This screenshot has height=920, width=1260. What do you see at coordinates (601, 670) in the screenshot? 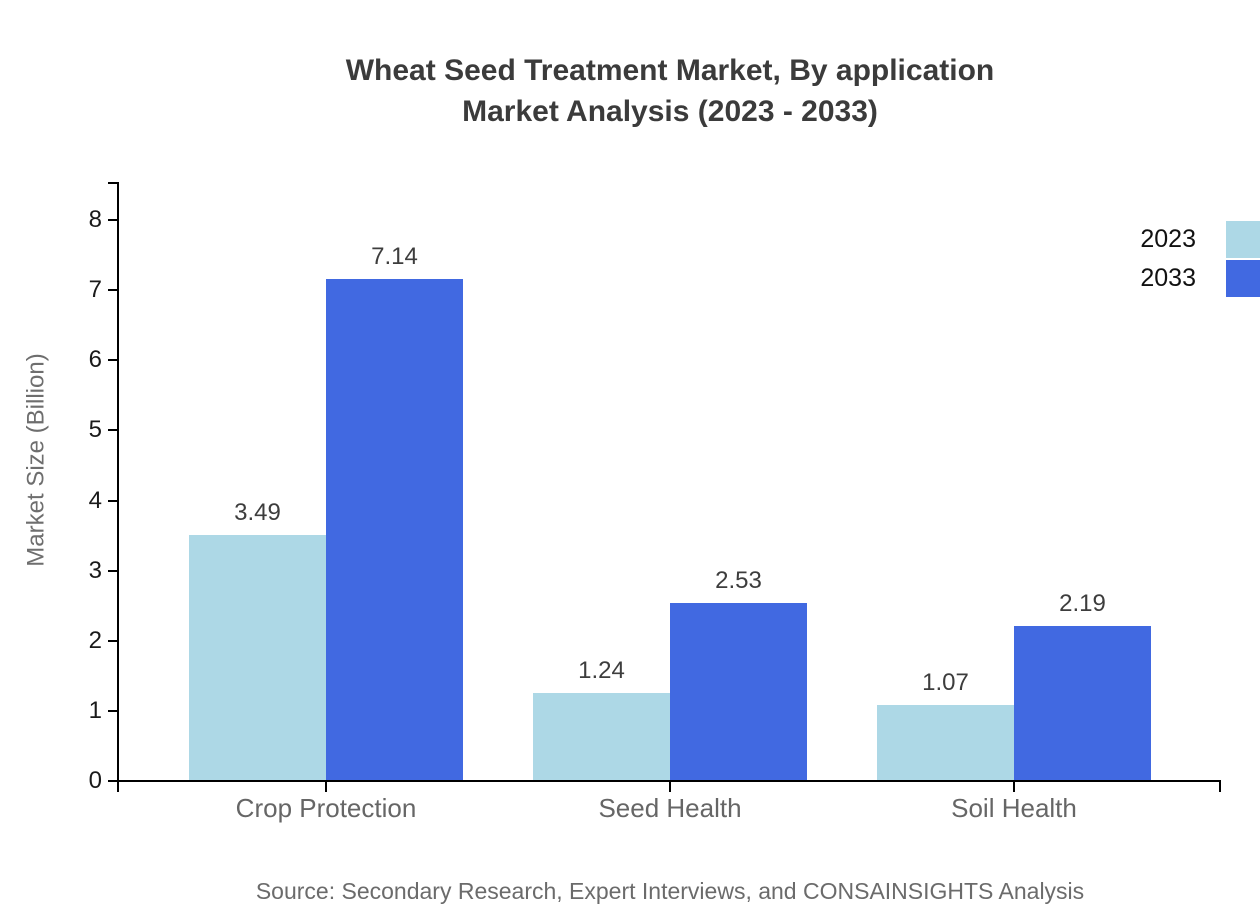
I see `bar-value-label: 1.24` at bounding box center [601, 670].